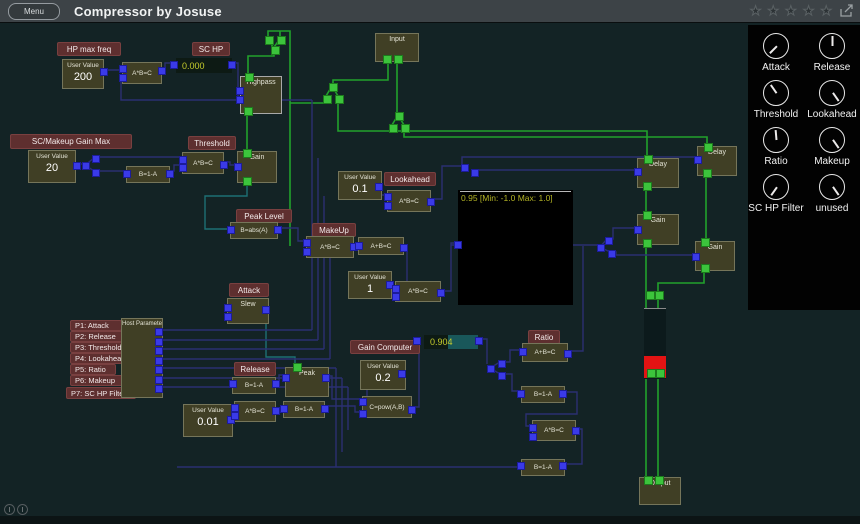  Describe the element at coordinates (655, 343) in the screenshot. I see `level-meter` at that location.